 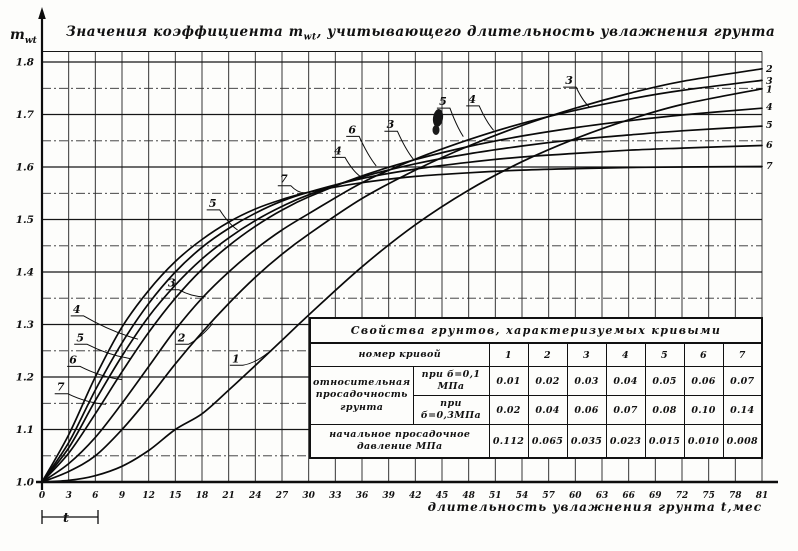 What do you see at coordinates (24, 36) in the screenshot?
I see `y-axis-title: mwt` at bounding box center [24, 36].